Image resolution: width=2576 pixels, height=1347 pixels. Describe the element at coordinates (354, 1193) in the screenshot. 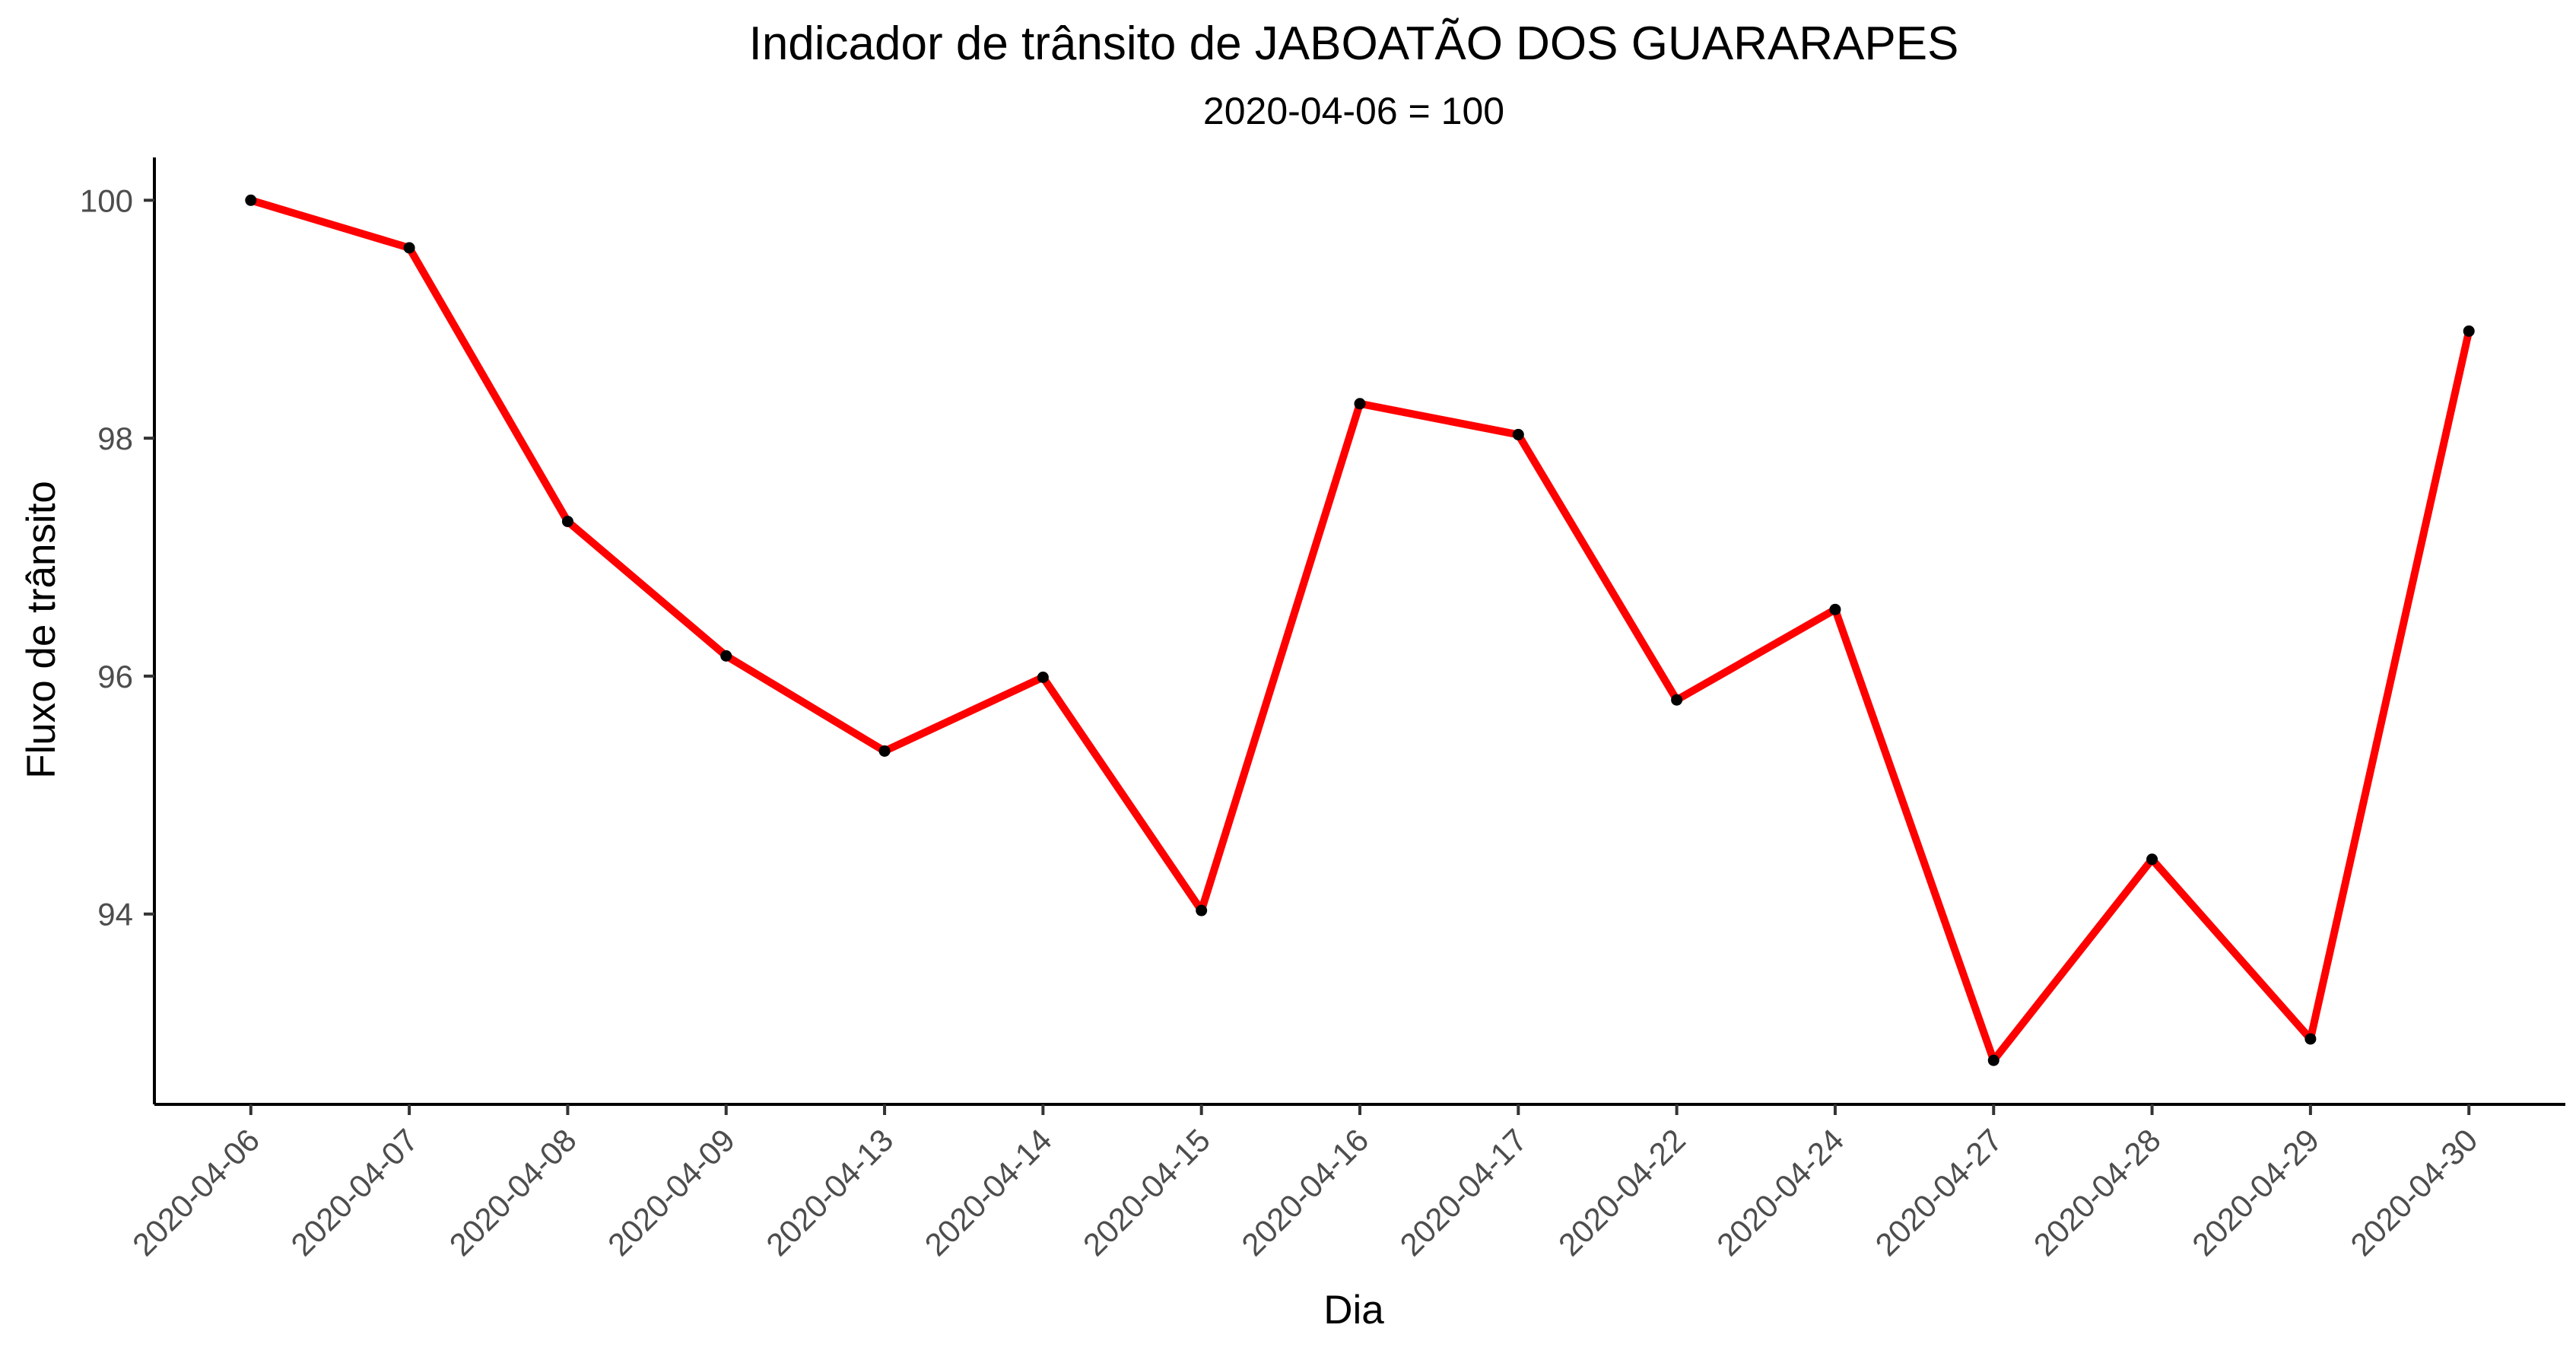

I see `x-tick-label: 2020-04-07` at that location.